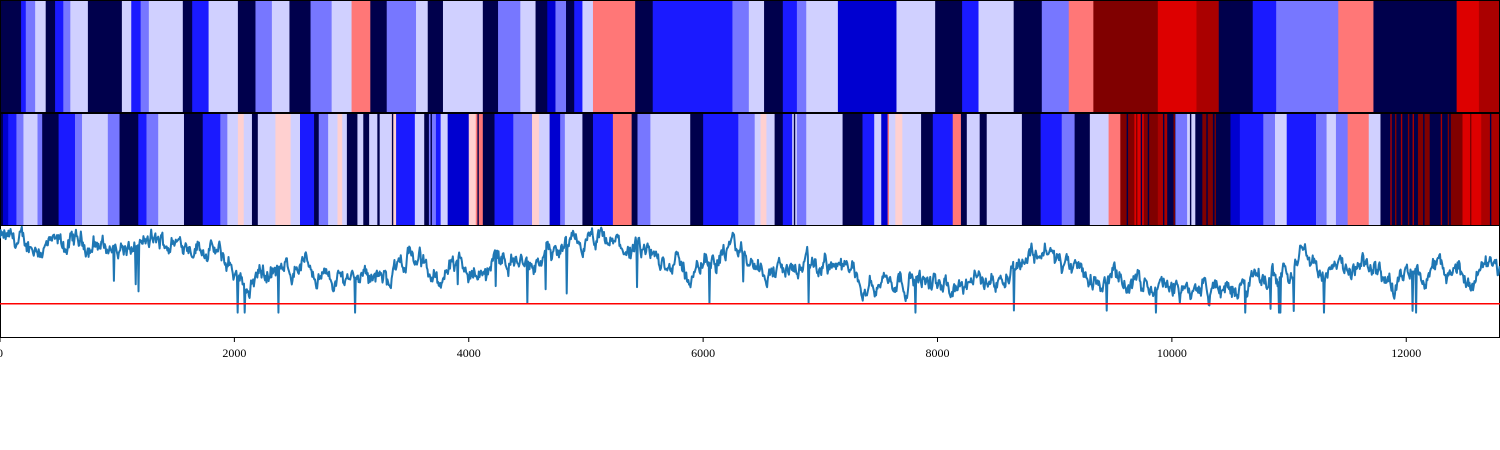 The width and height of the screenshot is (1500, 450). I want to click on x-tick-label: 10000, so click(1172, 353).